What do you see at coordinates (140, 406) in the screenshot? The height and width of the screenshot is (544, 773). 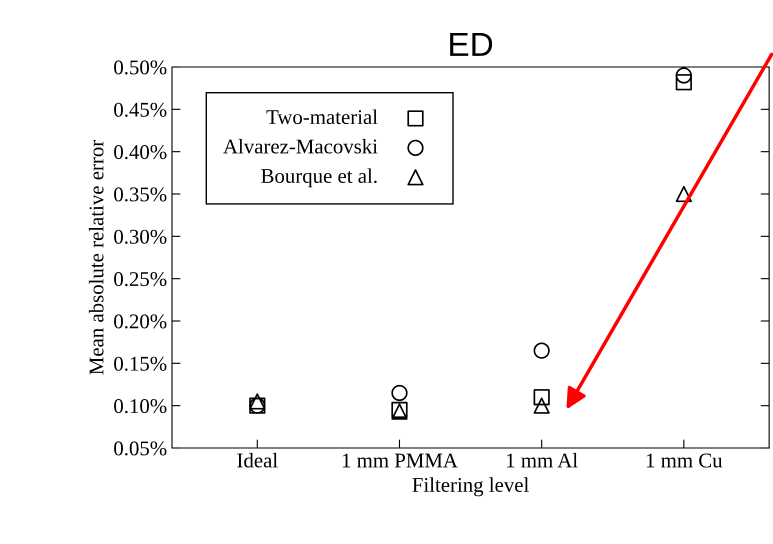 I see `y-tick-label: 0.10%` at bounding box center [140, 406].